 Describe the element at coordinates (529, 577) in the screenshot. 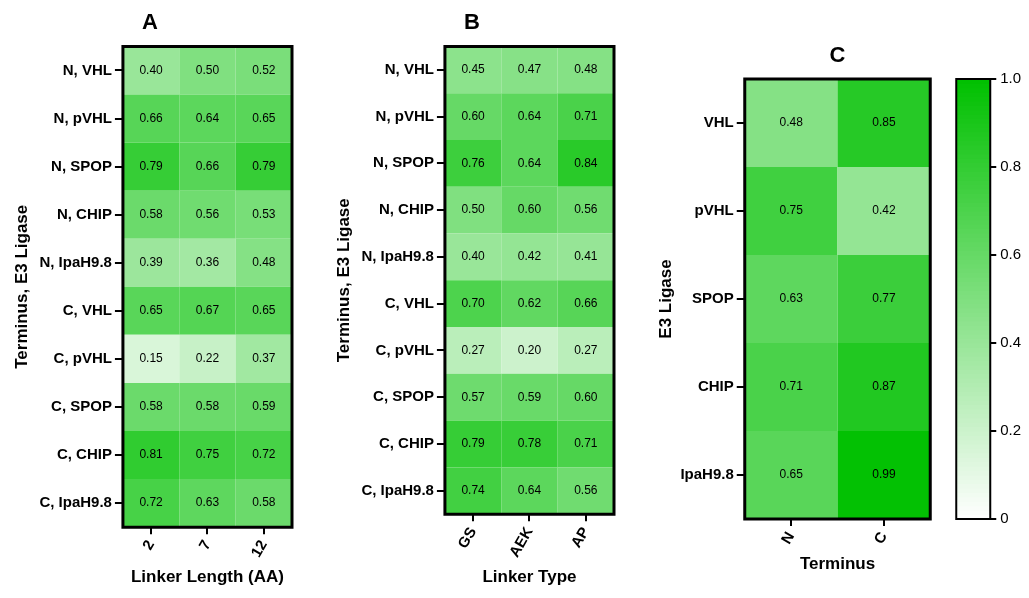

I see `x-axis-title: Linker Type` at that location.